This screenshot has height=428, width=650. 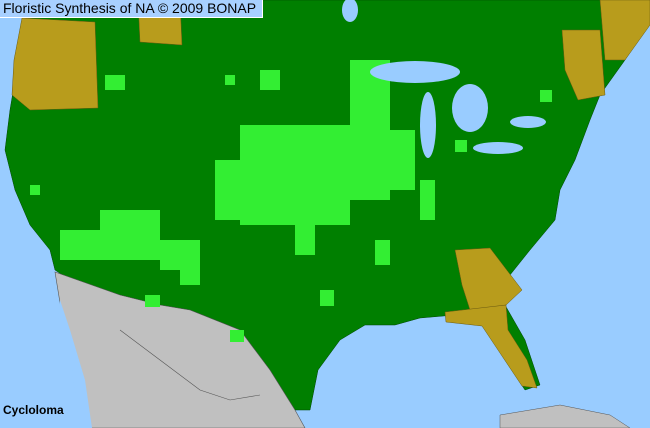 I want to click on new-england, so click(x=583, y=65).